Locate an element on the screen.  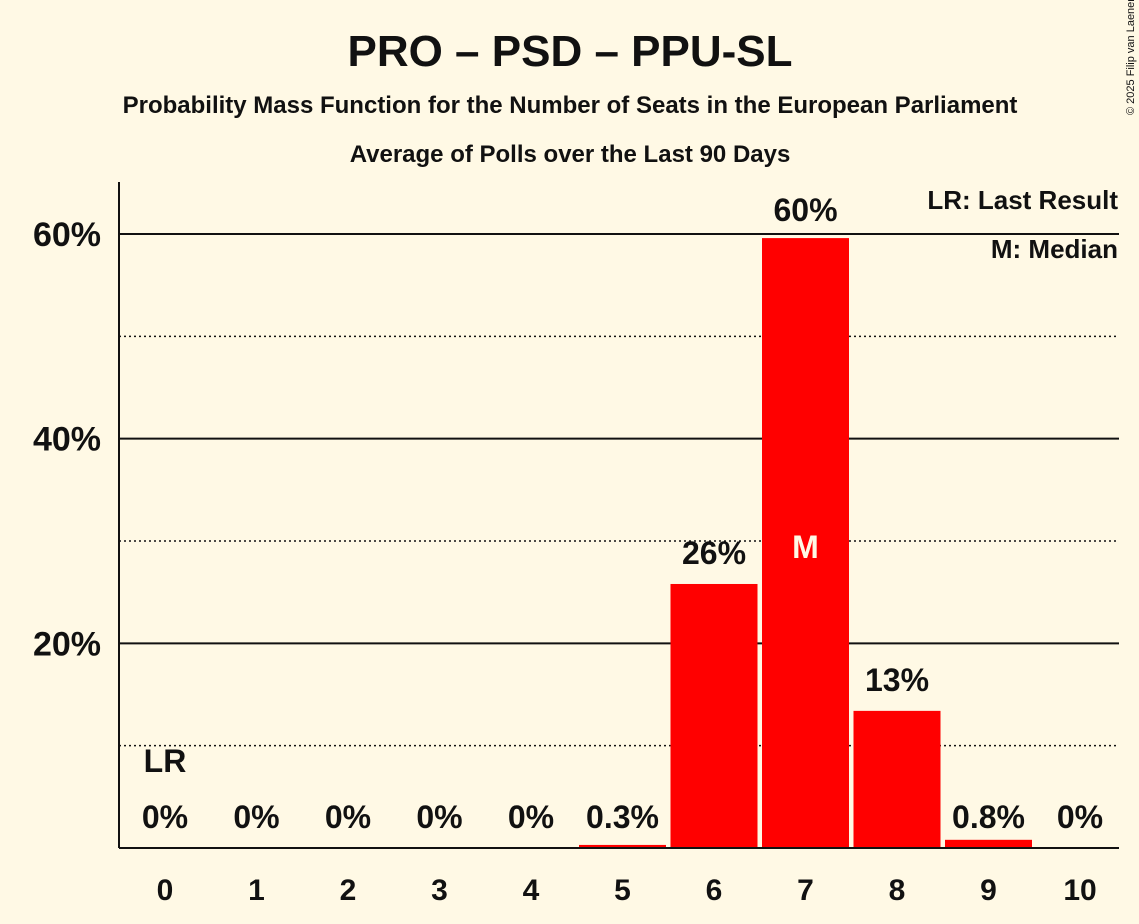
data-label: 60% is located at coordinates (805, 210).